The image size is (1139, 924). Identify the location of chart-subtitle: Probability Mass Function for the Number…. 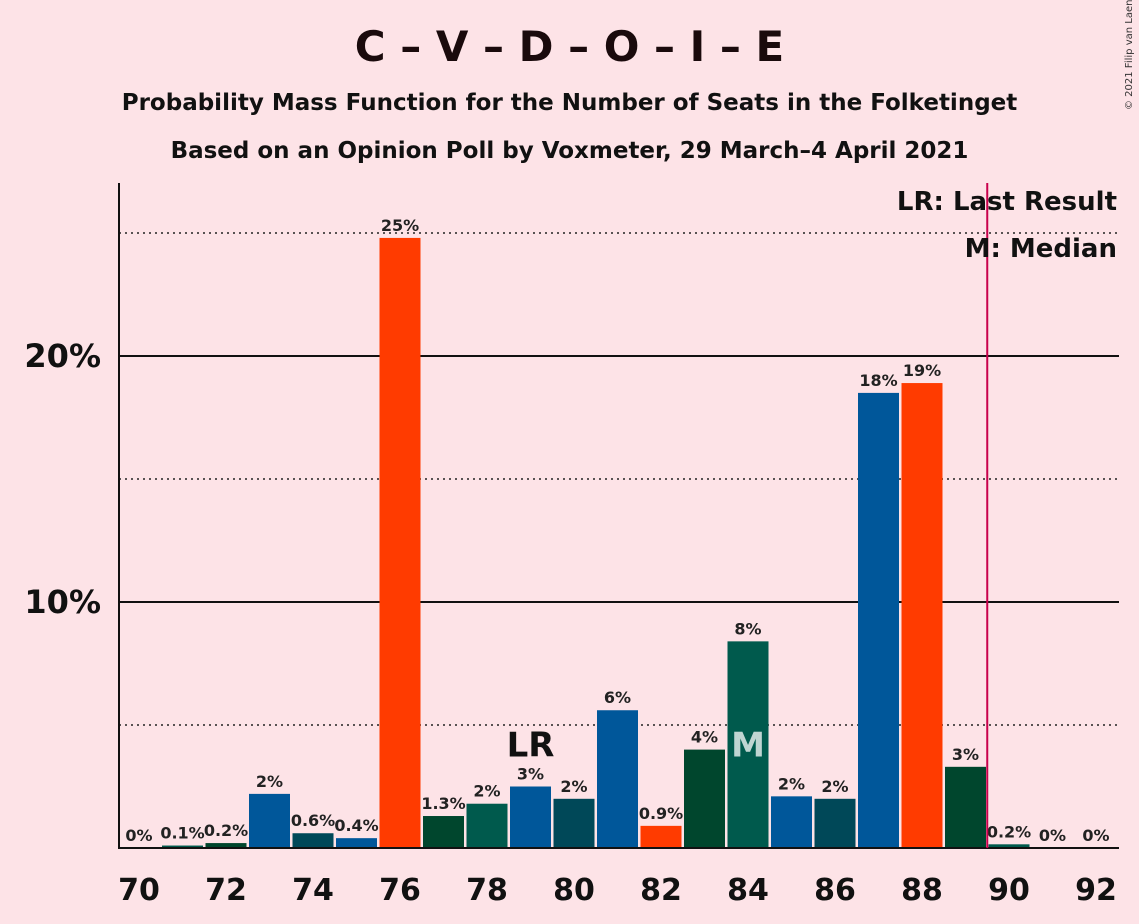
(569, 103).